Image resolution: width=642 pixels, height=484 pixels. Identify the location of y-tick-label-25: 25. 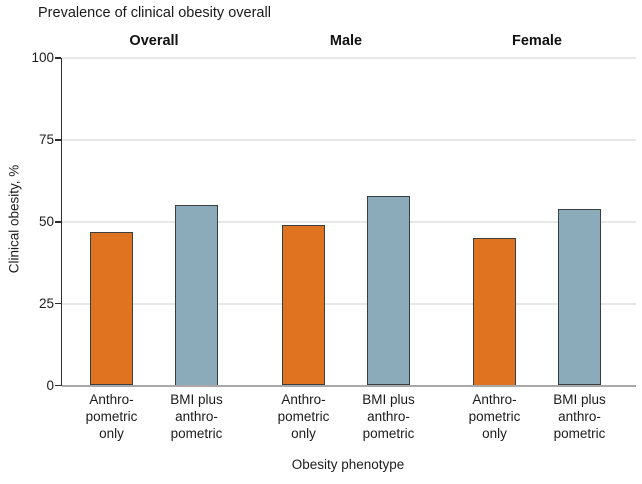
(46, 303).